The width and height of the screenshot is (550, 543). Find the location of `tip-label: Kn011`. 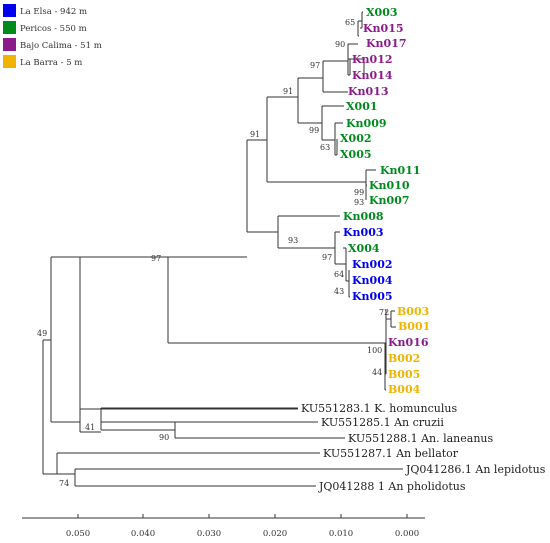

tip-label: Kn011 is located at coordinates (400, 170).